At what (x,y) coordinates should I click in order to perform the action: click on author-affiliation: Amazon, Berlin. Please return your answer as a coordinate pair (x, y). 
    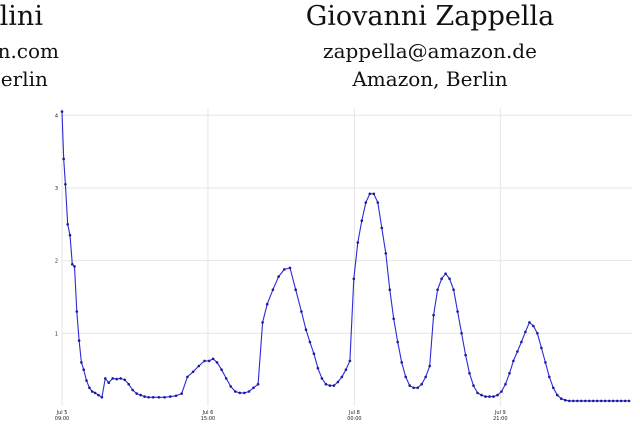
    Looking at the image, I should click on (430, 79).